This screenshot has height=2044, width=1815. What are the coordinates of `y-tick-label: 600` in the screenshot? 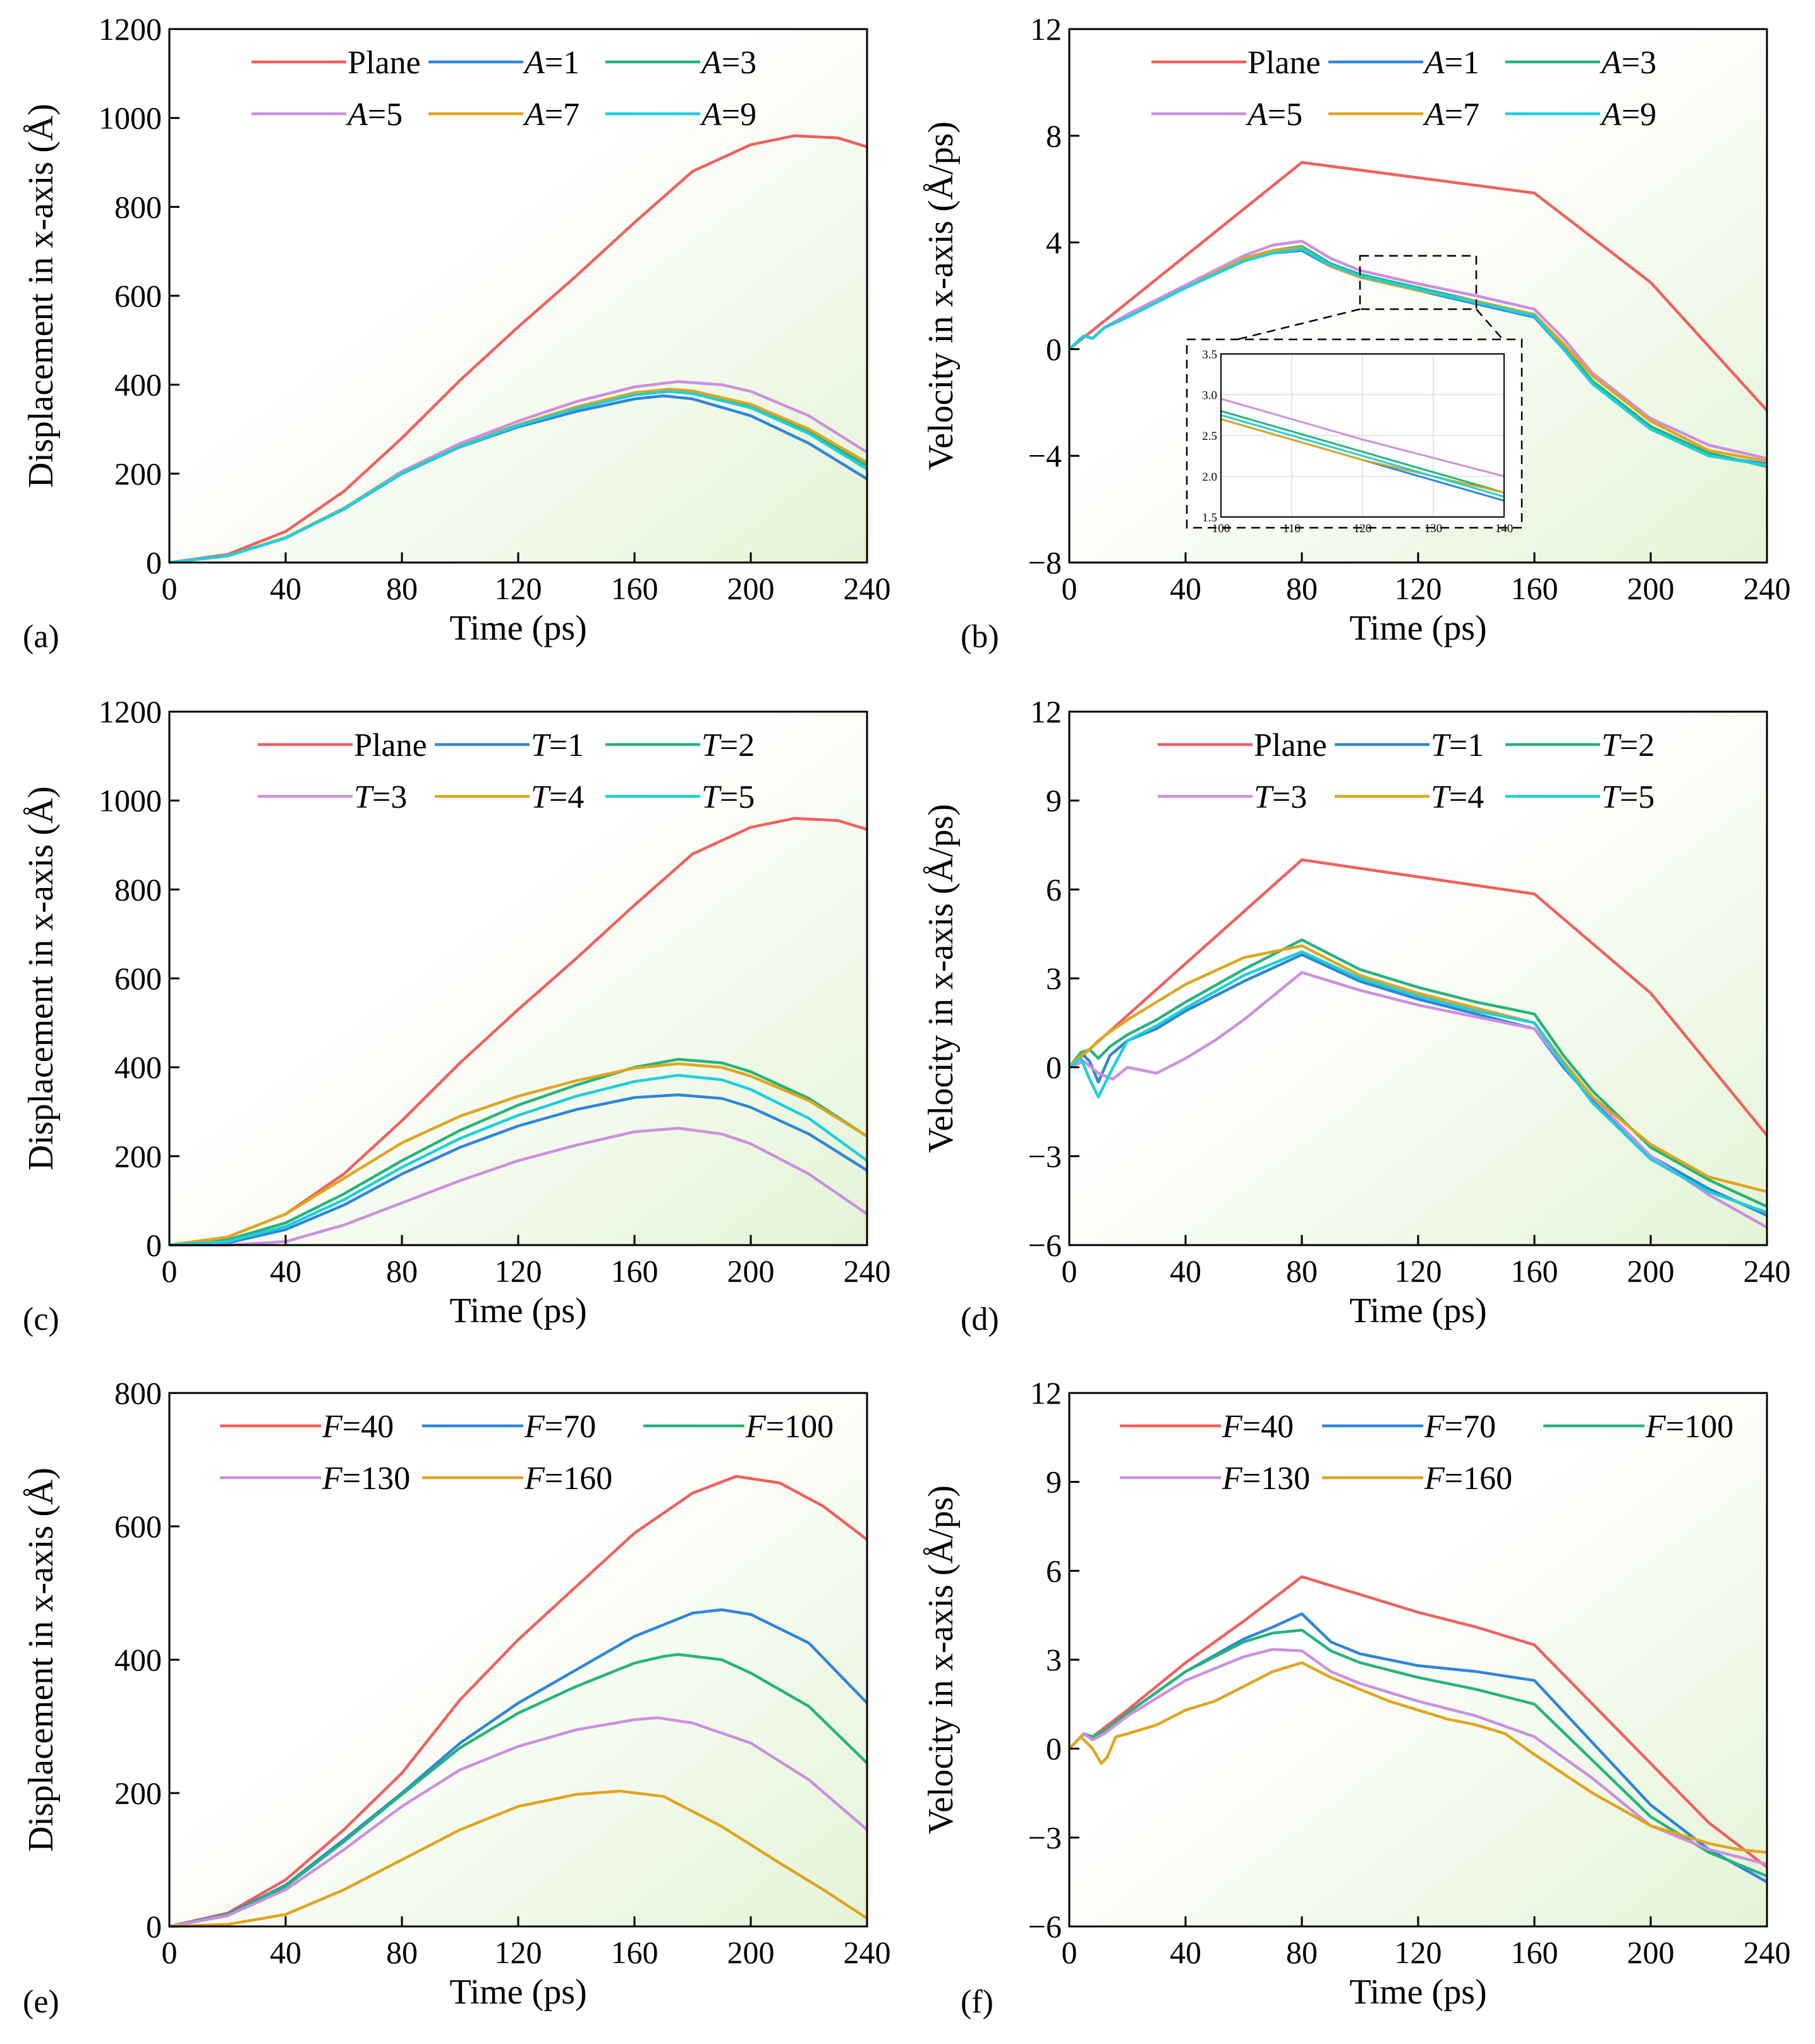 It's located at (138, 979).